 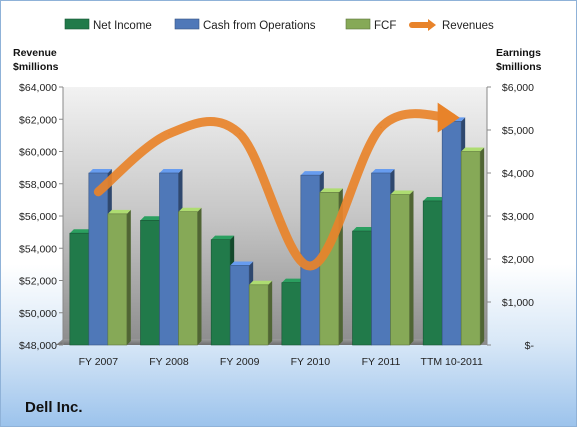 What do you see at coordinates (259, 26) in the screenshot?
I see `legend-label: Cash from Operations` at bounding box center [259, 26].